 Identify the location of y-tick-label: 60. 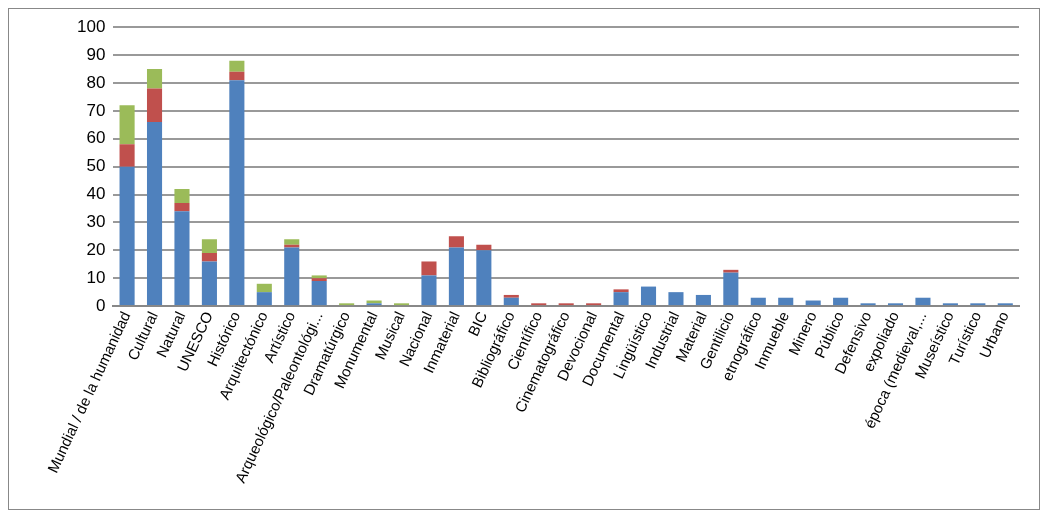
(96, 138).